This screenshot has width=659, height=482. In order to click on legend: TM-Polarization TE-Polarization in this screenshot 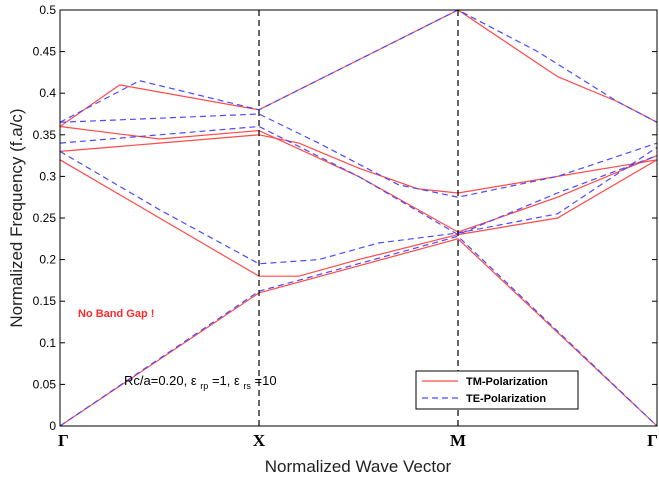, I will do `click(497, 390)`.